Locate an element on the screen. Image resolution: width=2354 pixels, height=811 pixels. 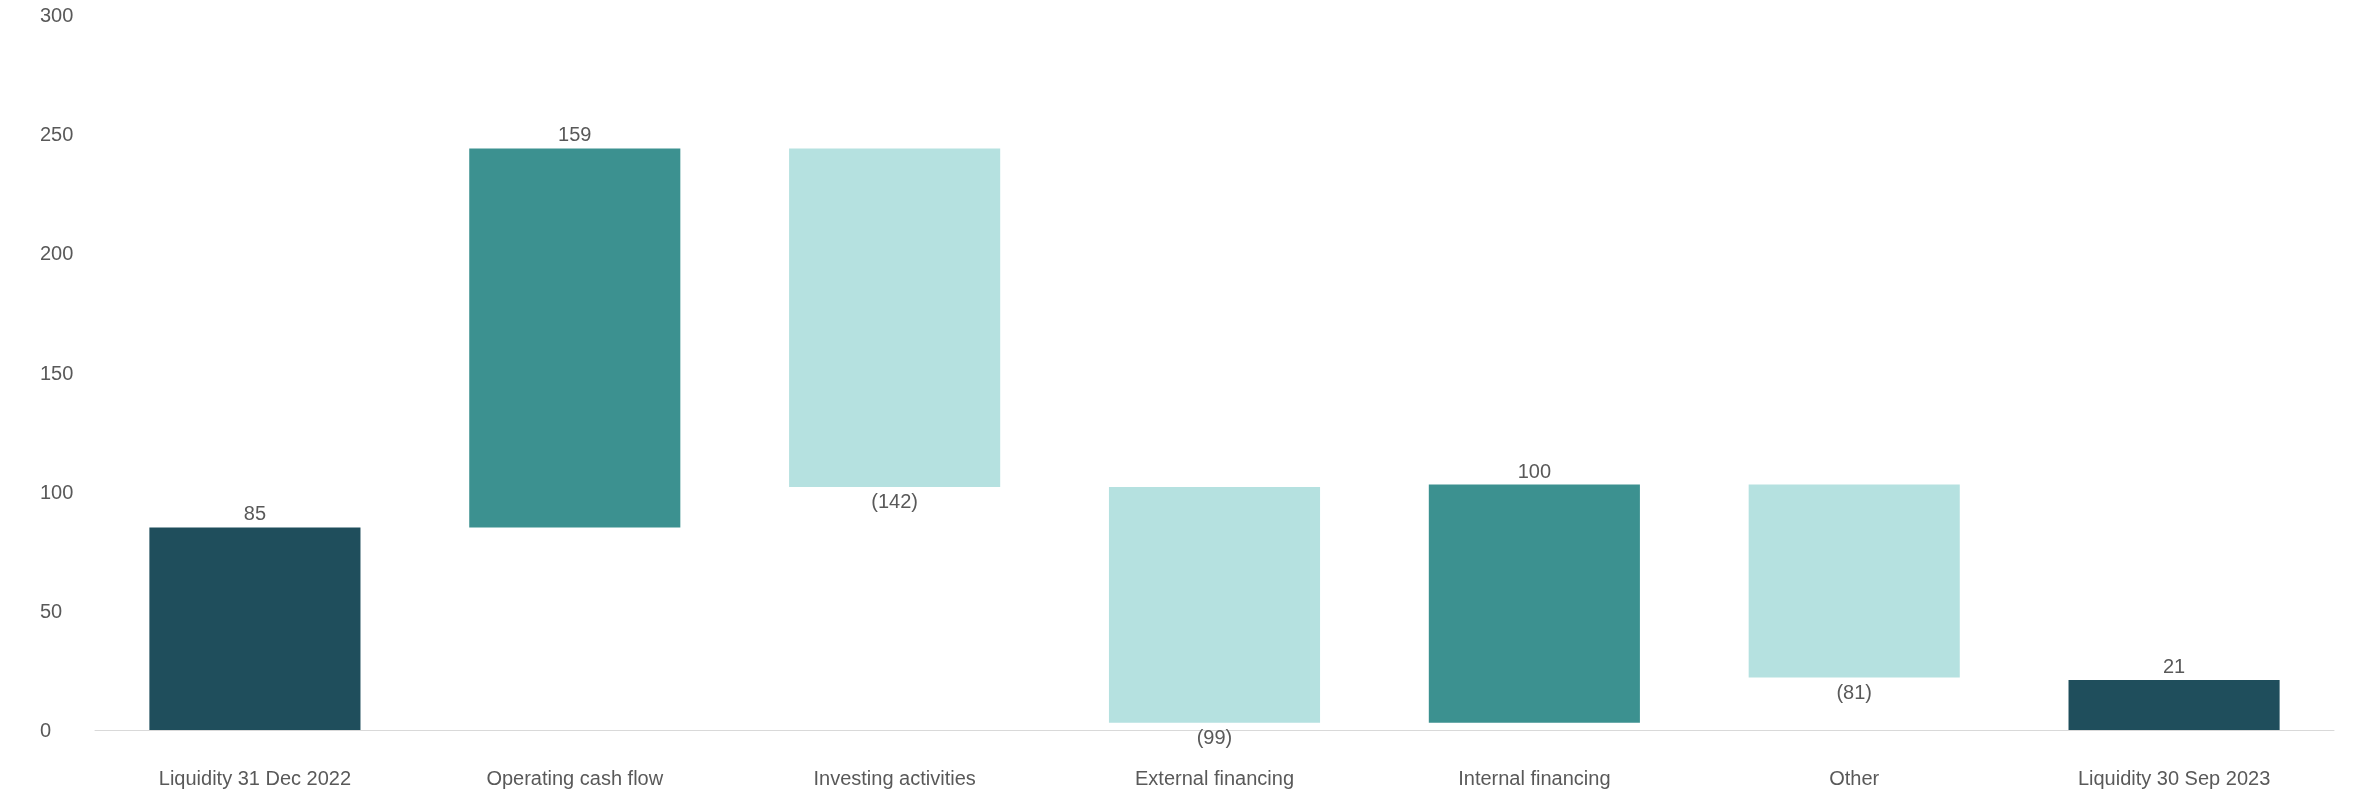
x-tick-label: Internal financing is located at coordinates (1534, 778).